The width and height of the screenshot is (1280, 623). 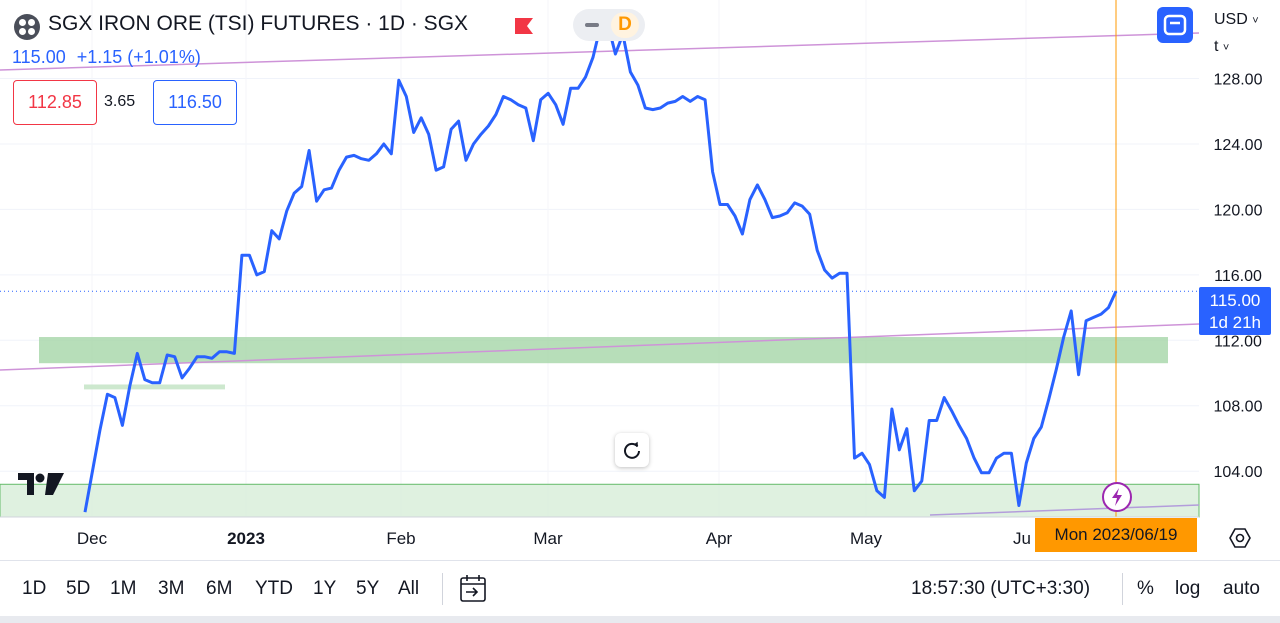 I want to click on range-1y-button: 1Y, so click(x=325, y=588).